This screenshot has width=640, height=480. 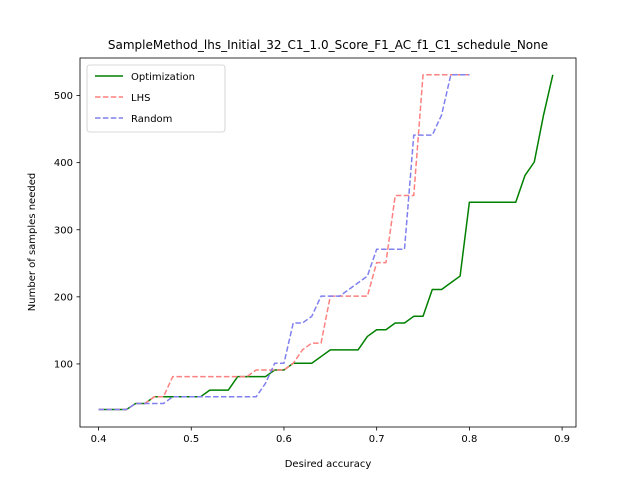 I want to click on x-axis-label: Desired accuracy, so click(x=328, y=464).